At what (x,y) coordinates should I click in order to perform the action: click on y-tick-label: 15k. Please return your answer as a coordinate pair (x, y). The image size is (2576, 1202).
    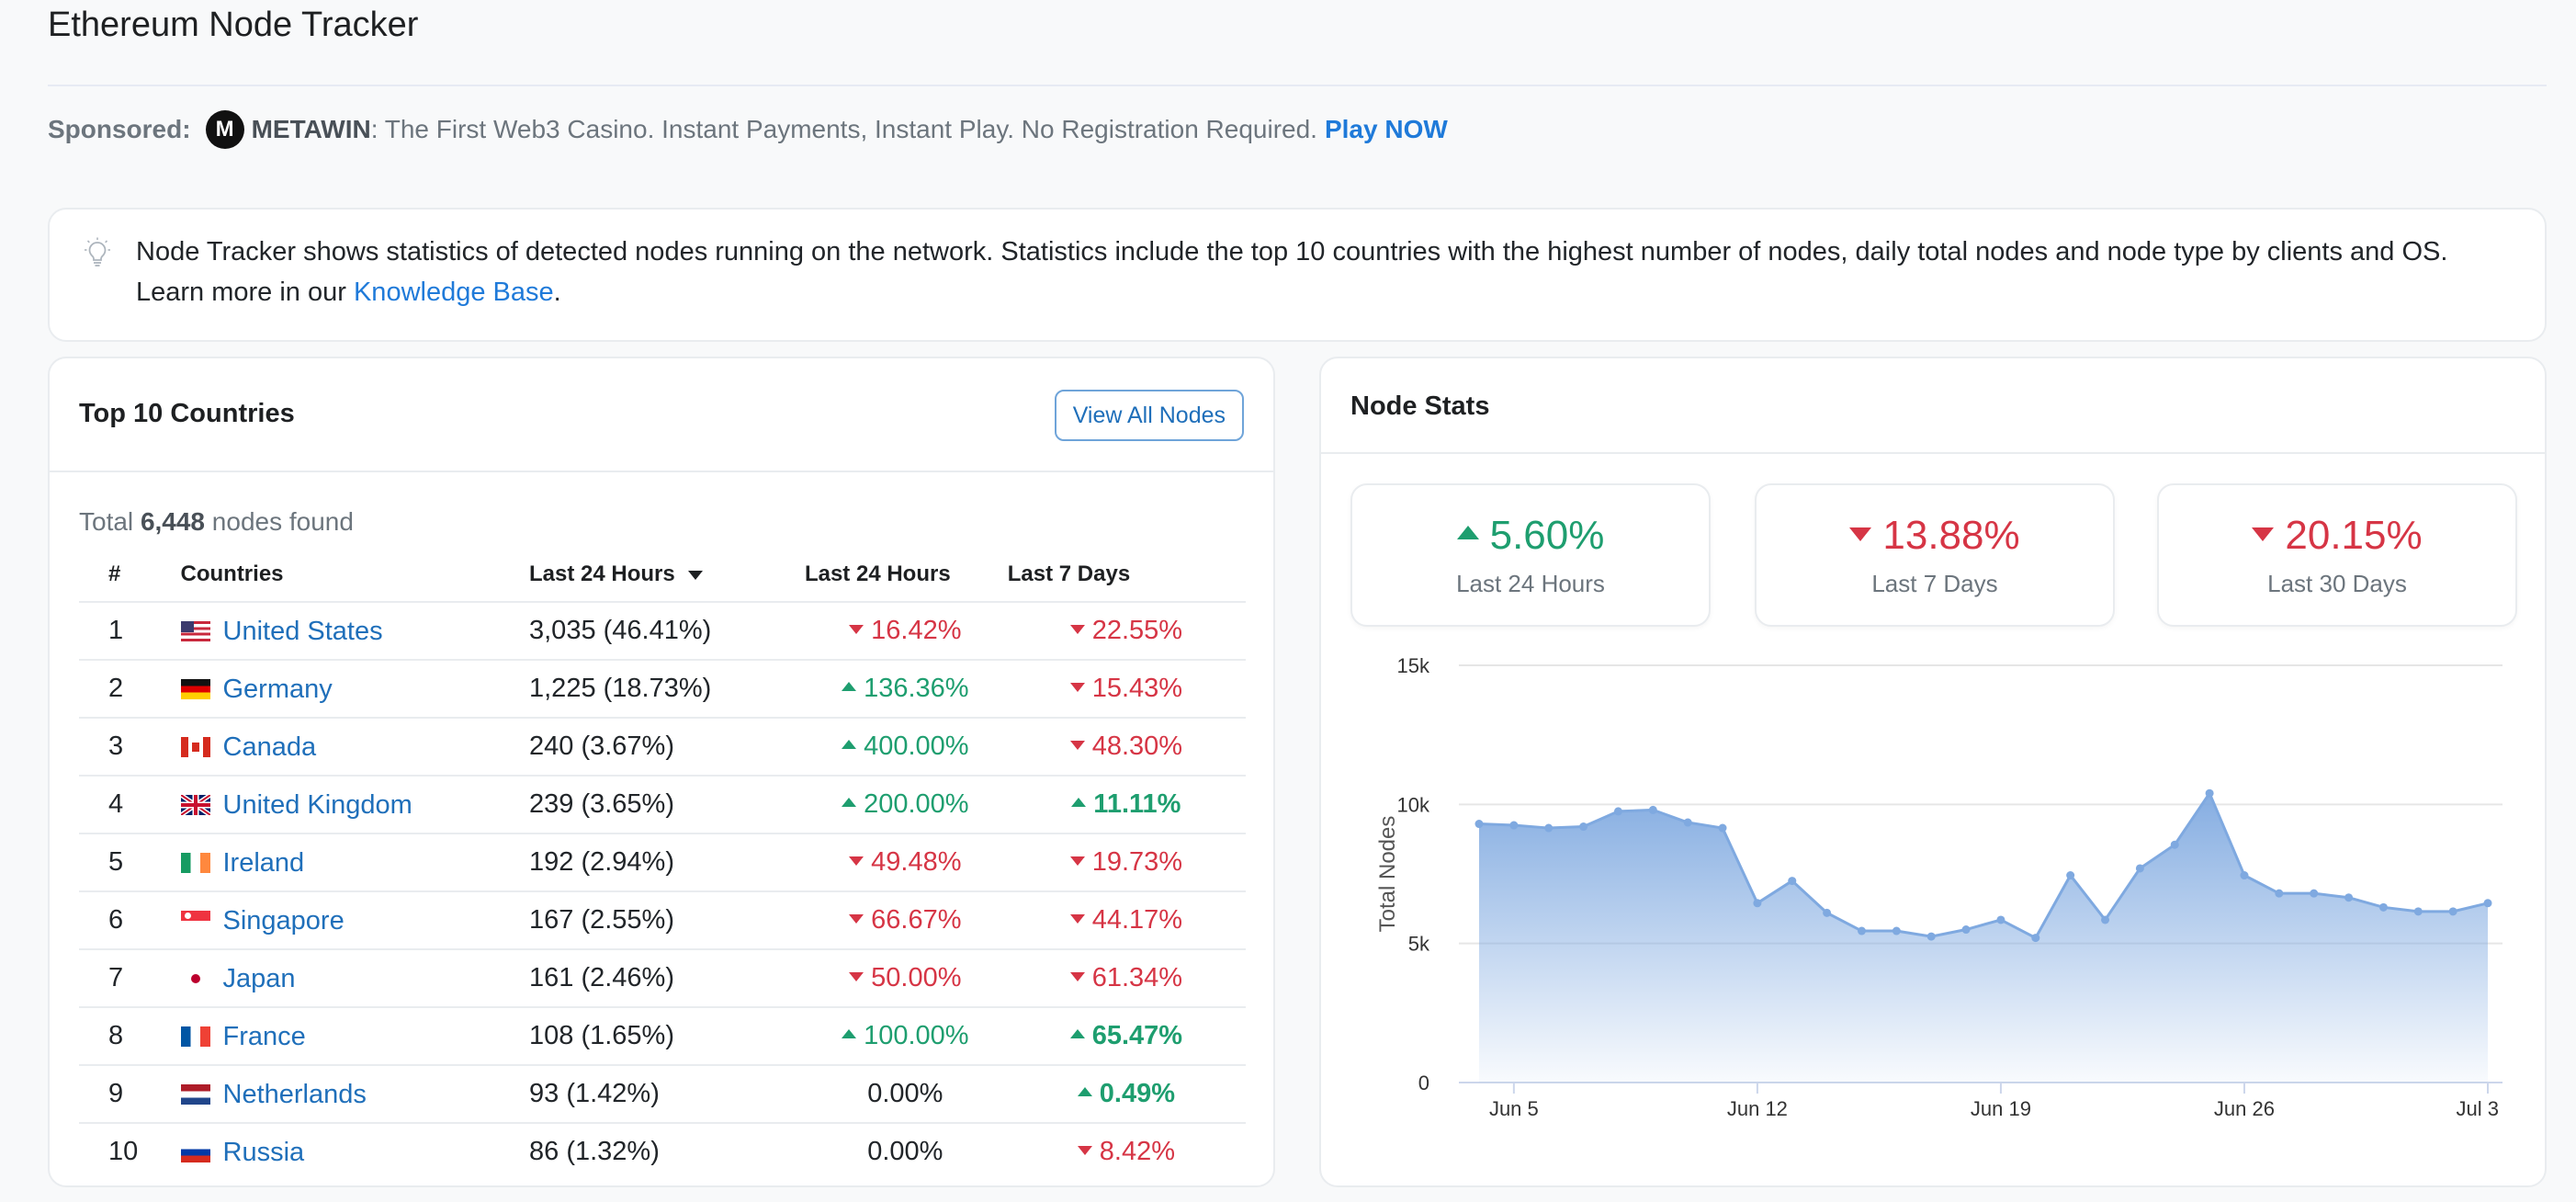
    Looking at the image, I should click on (1413, 665).